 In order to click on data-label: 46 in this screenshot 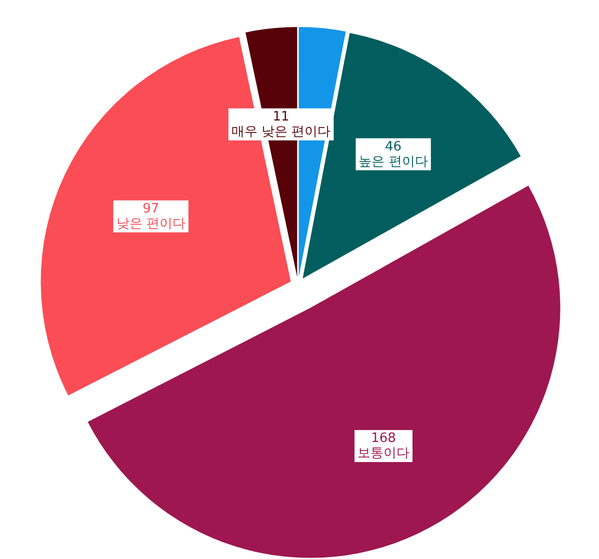, I will do `click(393, 146)`.